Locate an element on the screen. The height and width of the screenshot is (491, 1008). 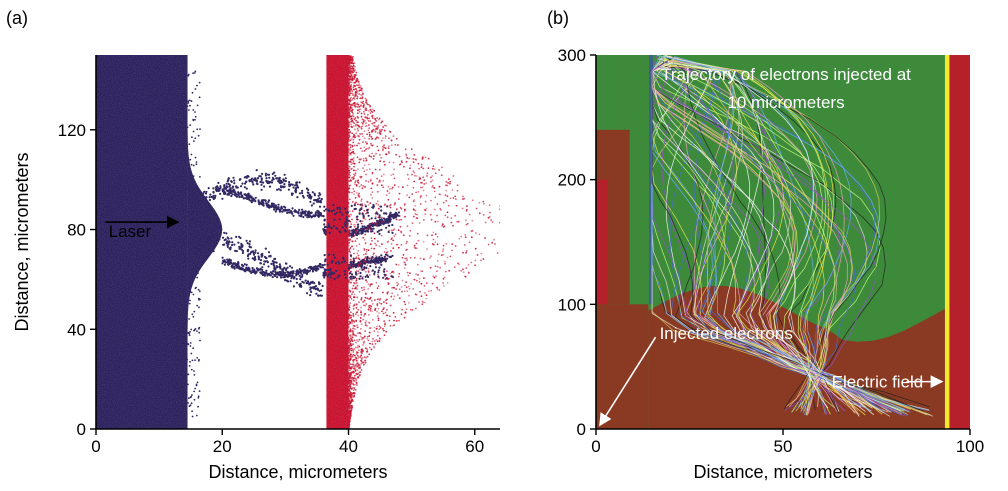
panel-a-x-tick-label: 60 is located at coordinates (474, 446).